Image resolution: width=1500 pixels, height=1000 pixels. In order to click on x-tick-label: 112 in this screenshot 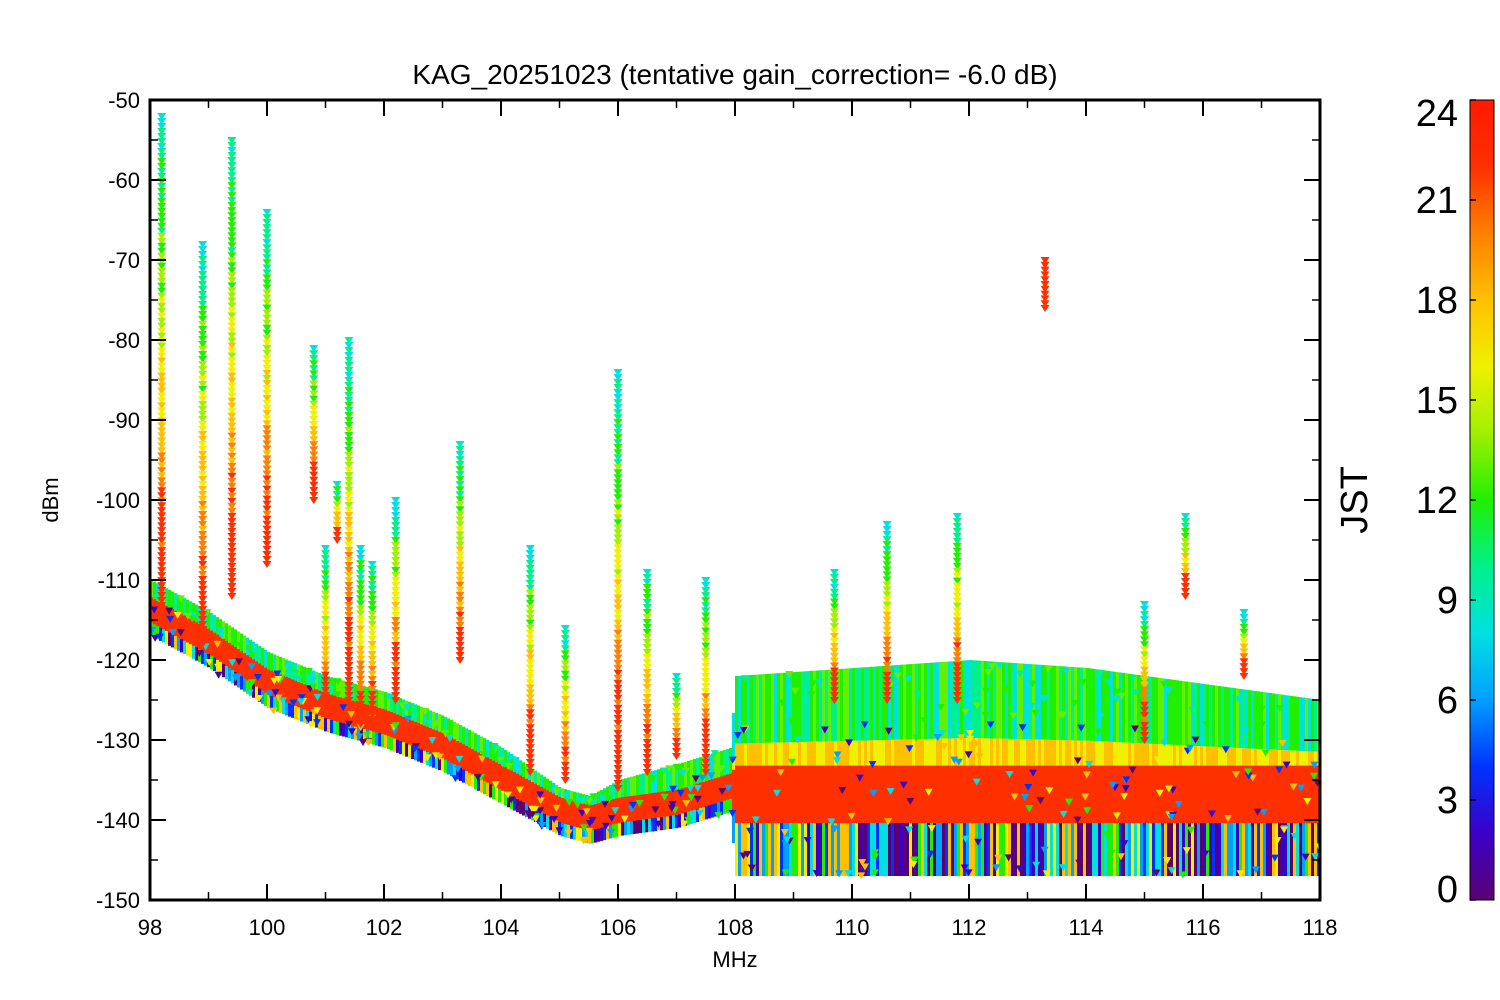, I will do `click(968, 927)`.